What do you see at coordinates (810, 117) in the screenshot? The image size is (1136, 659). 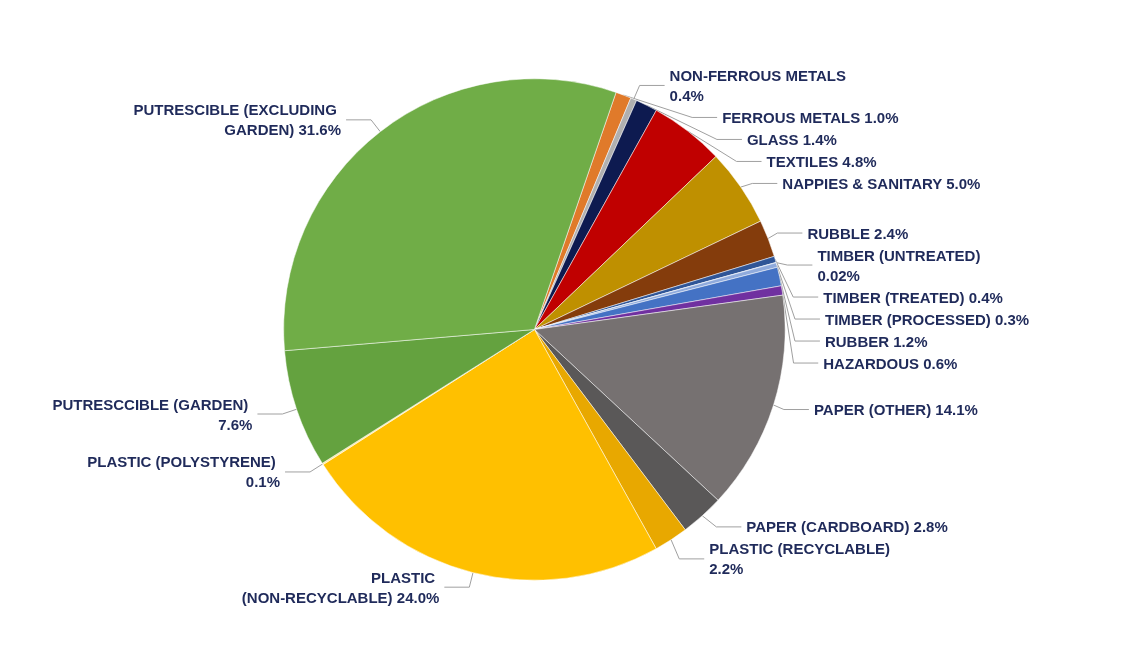 I see `slice-label: FERROUS METALS 1.0%` at bounding box center [810, 117].